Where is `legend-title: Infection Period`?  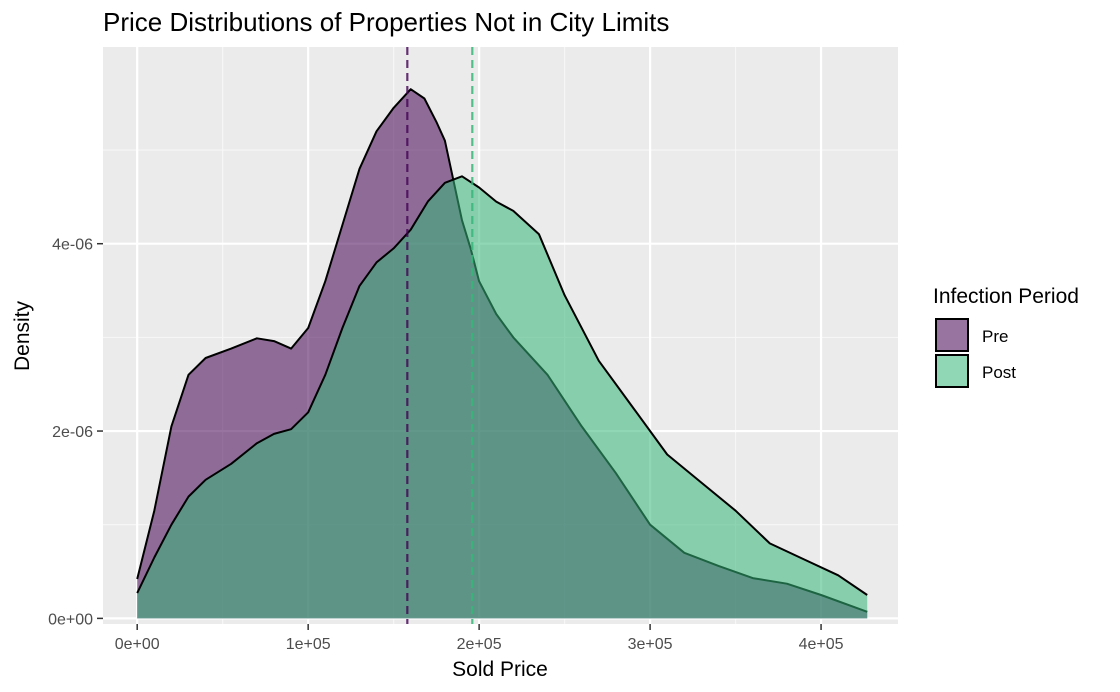 legend-title: Infection Period is located at coordinates (1006, 296).